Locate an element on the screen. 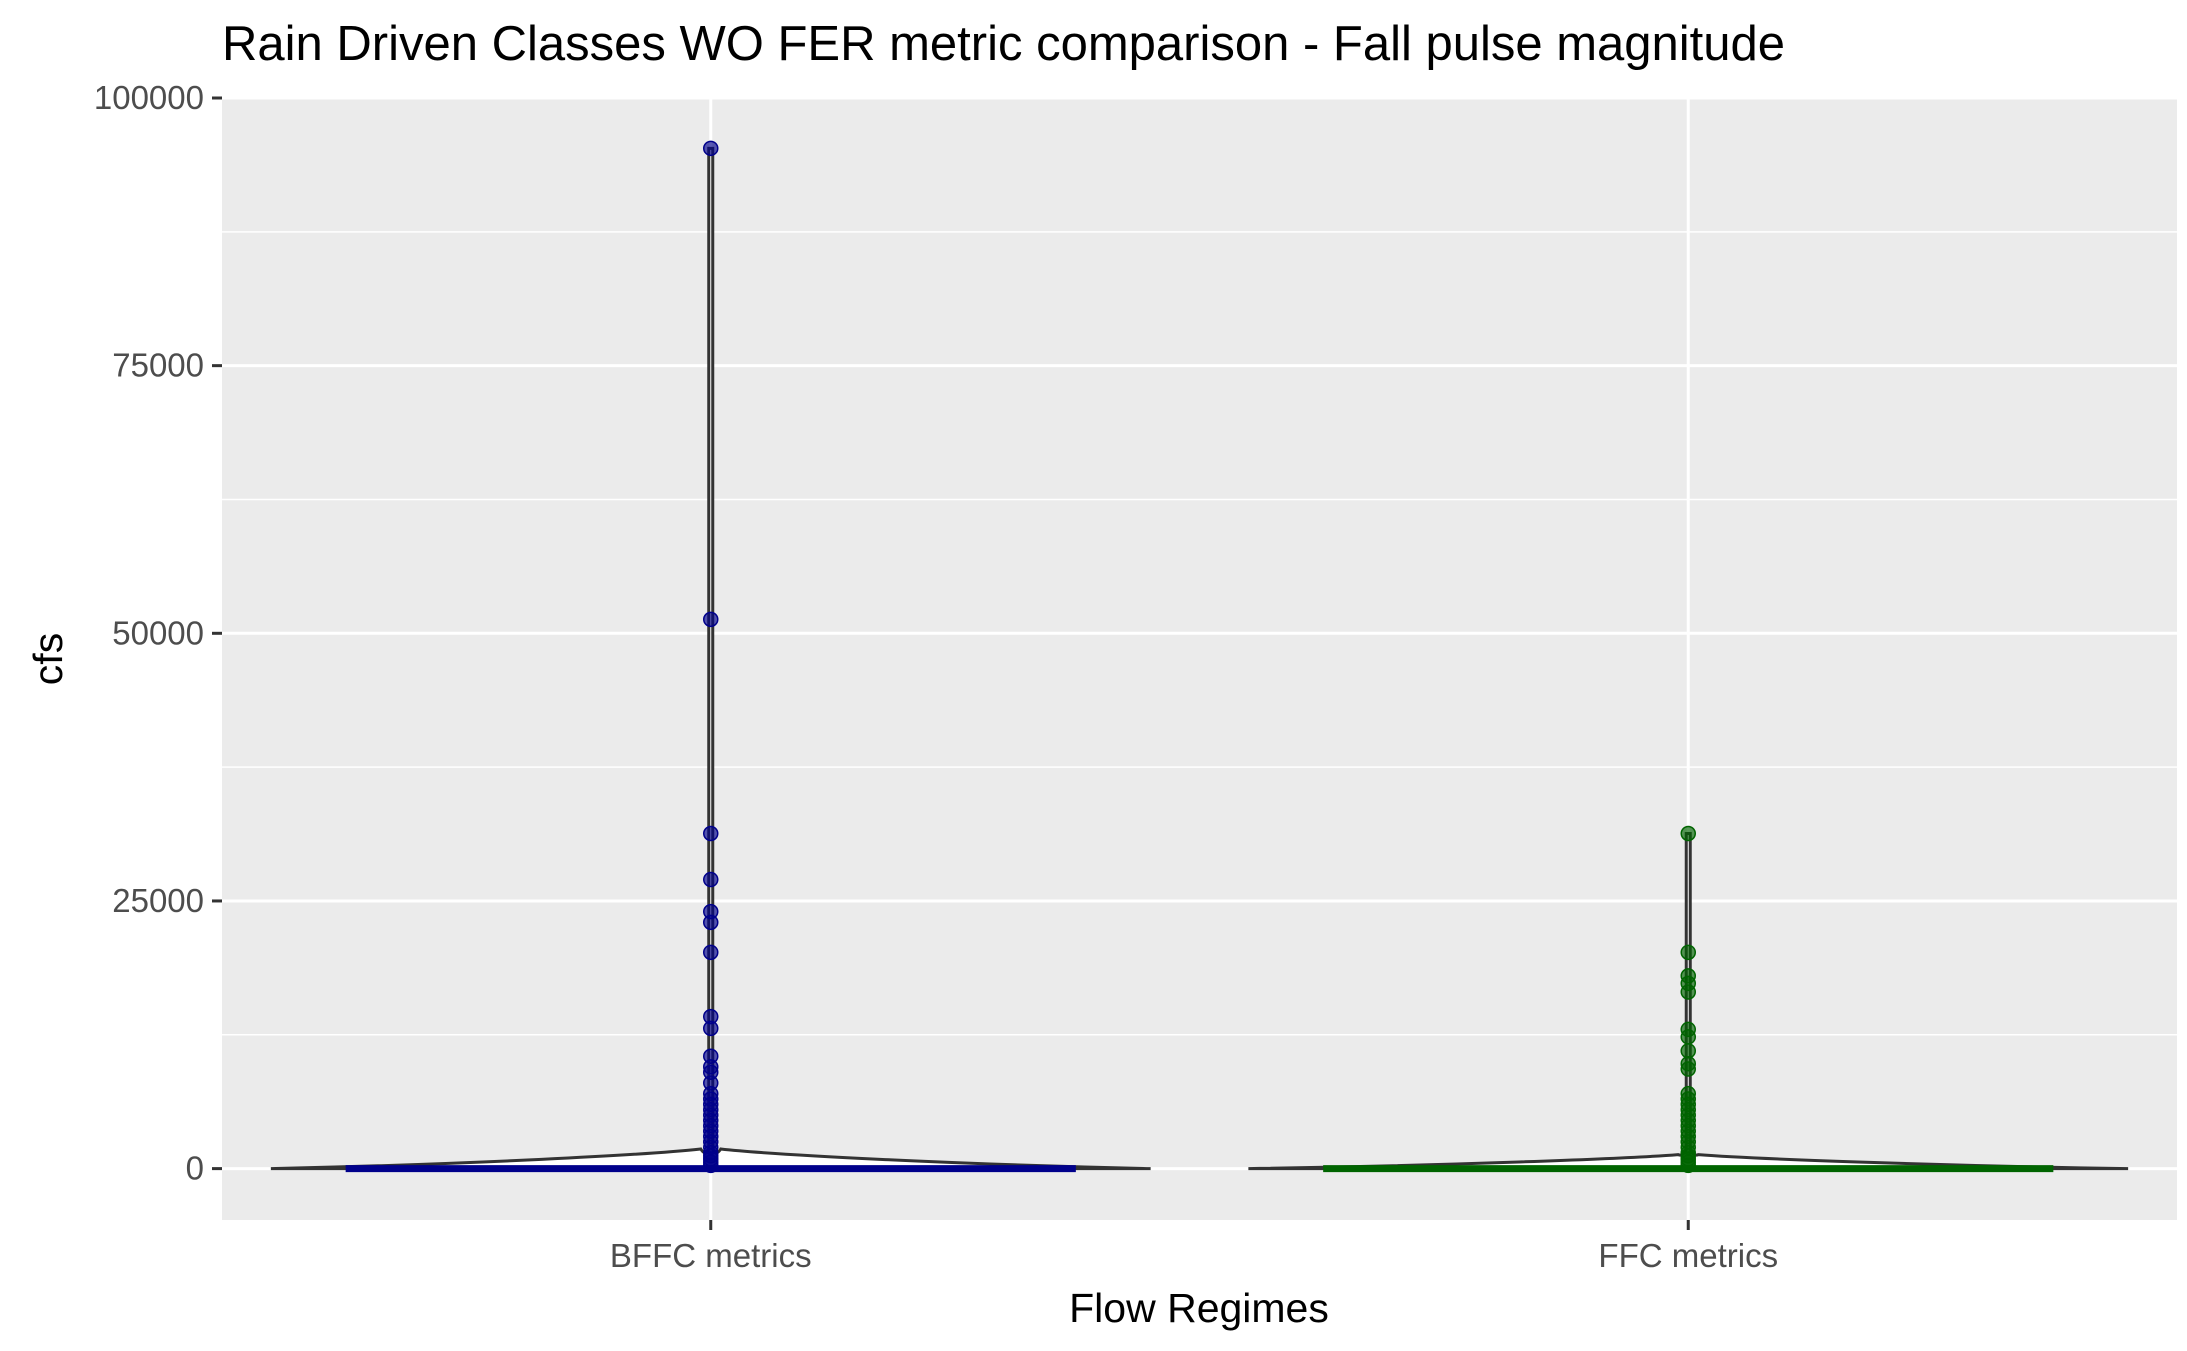 The height and width of the screenshot is (1351, 2187). y-tick-label: 25000 is located at coordinates (158, 900).